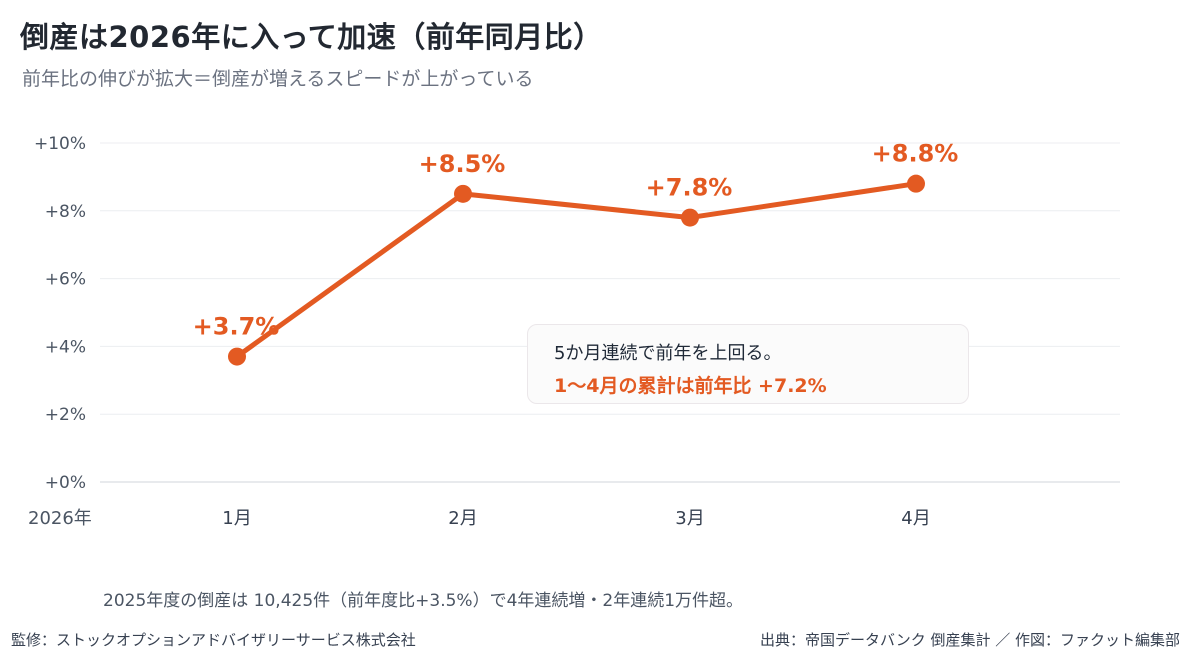 This screenshot has width=1200, height=664. Describe the element at coordinates (65, 415) in the screenshot. I see `y-tick-label: +2%` at that location.